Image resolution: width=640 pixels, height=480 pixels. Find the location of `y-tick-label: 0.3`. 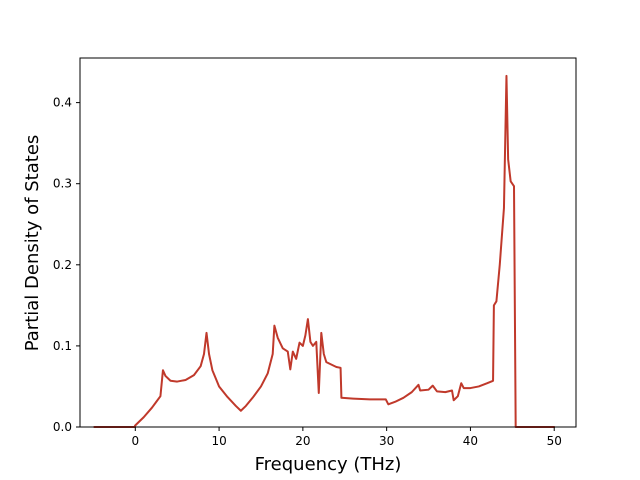

y-tick-label: 0.3 is located at coordinates (62, 184).